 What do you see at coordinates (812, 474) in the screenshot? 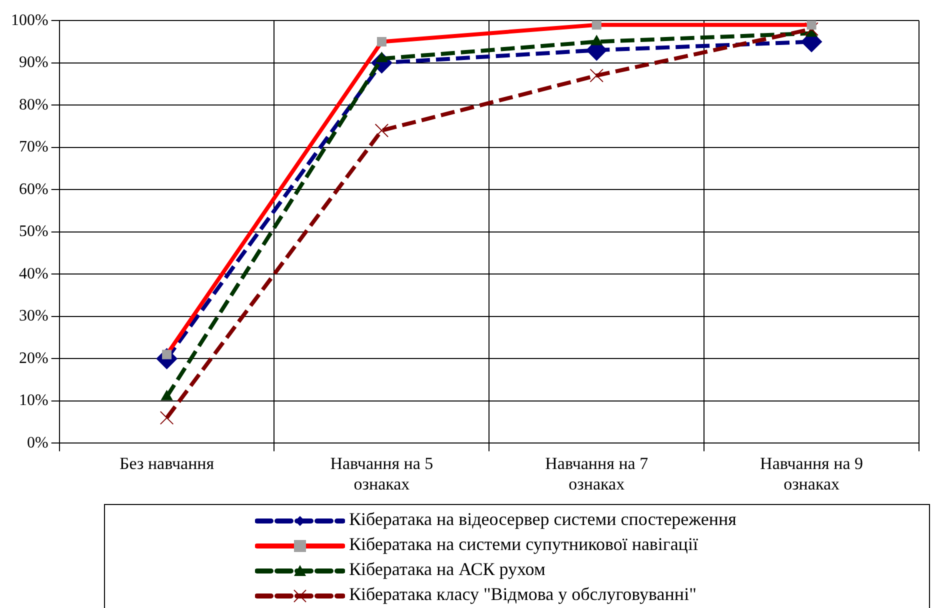
I see `x-tick-label: Навчання на 9 ознаках` at bounding box center [812, 474].